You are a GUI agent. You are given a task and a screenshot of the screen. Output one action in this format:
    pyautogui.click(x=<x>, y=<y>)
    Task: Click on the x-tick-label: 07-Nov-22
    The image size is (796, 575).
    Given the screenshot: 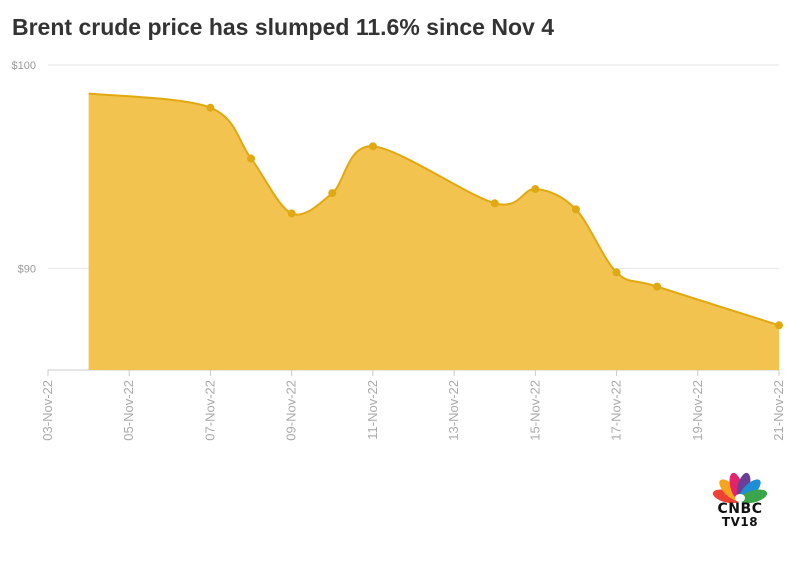 What is the action you would take?
    pyautogui.click(x=209, y=410)
    